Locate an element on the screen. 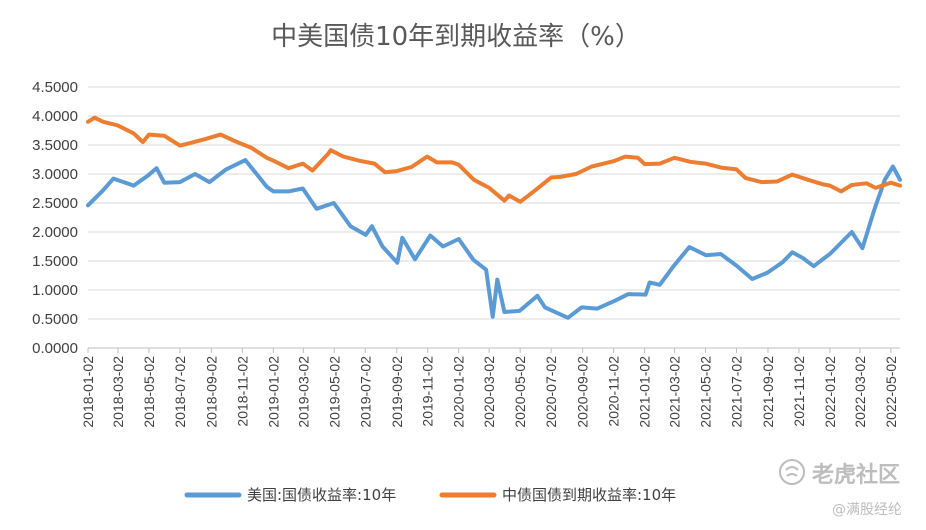 The width and height of the screenshot is (926, 530). y-tick-label: 1.0000 is located at coordinates (55, 290).